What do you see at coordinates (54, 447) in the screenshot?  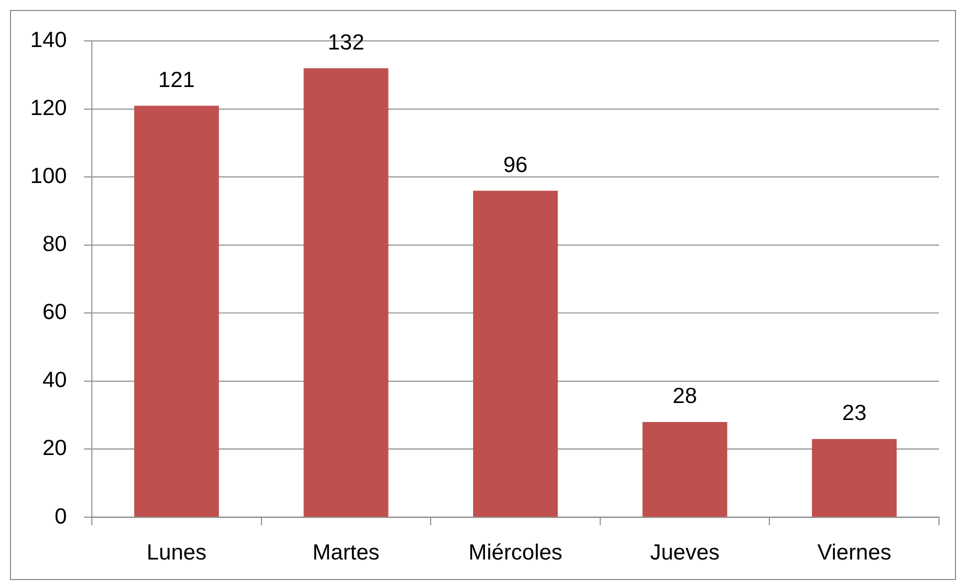 I see `y-tick-label: 20` at bounding box center [54, 447].